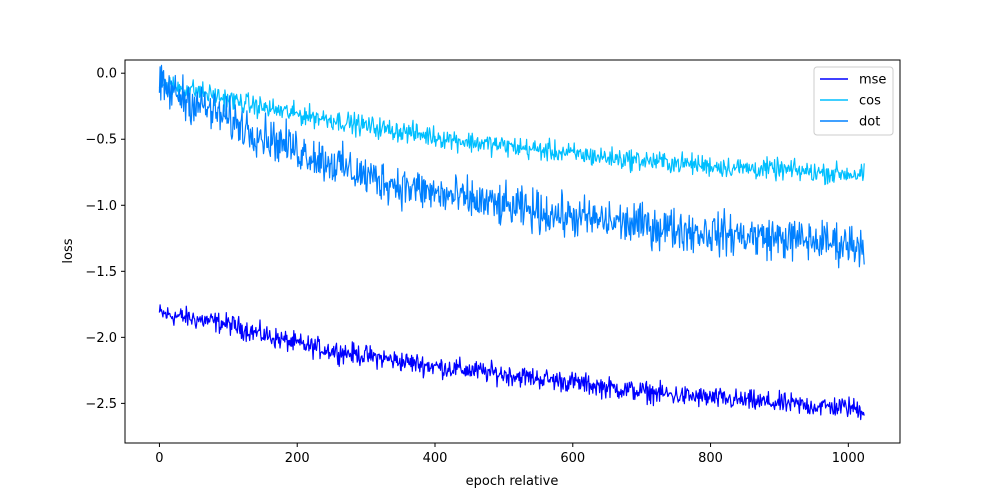 The width and height of the screenshot is (1000, 500). What do you see at coordinates (872, 80) in the screenshot?
I see `legend-label-mse: mse` at bounding box center [872, 80].